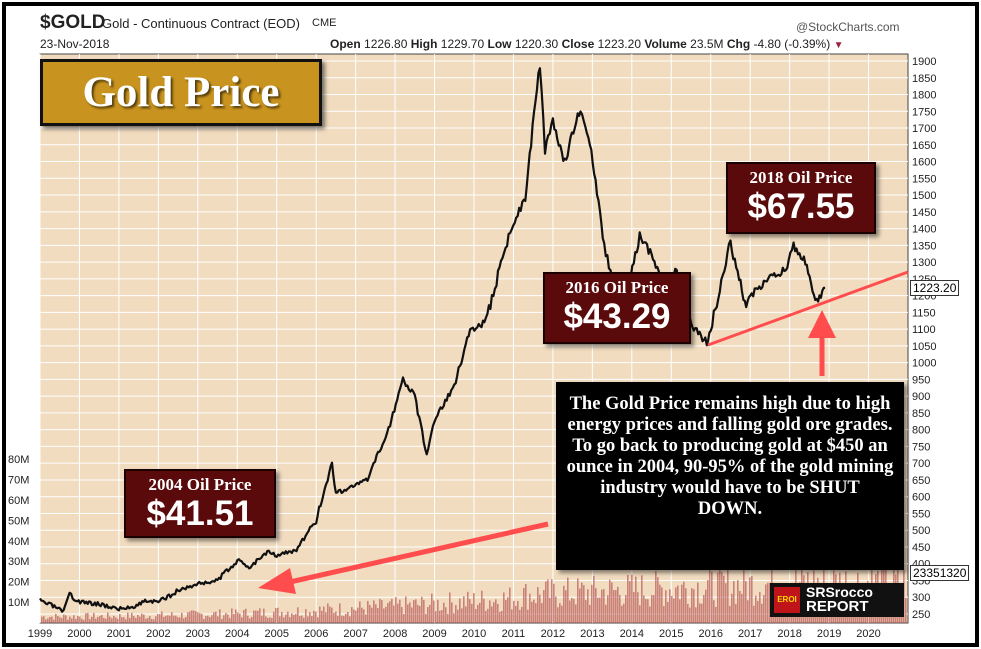 This screenshot has height=649, width=981. What do you see at coordinates (921, 431) in the screenshot?
I see `y-tick-label: 800` at bounding box center [921, 431].